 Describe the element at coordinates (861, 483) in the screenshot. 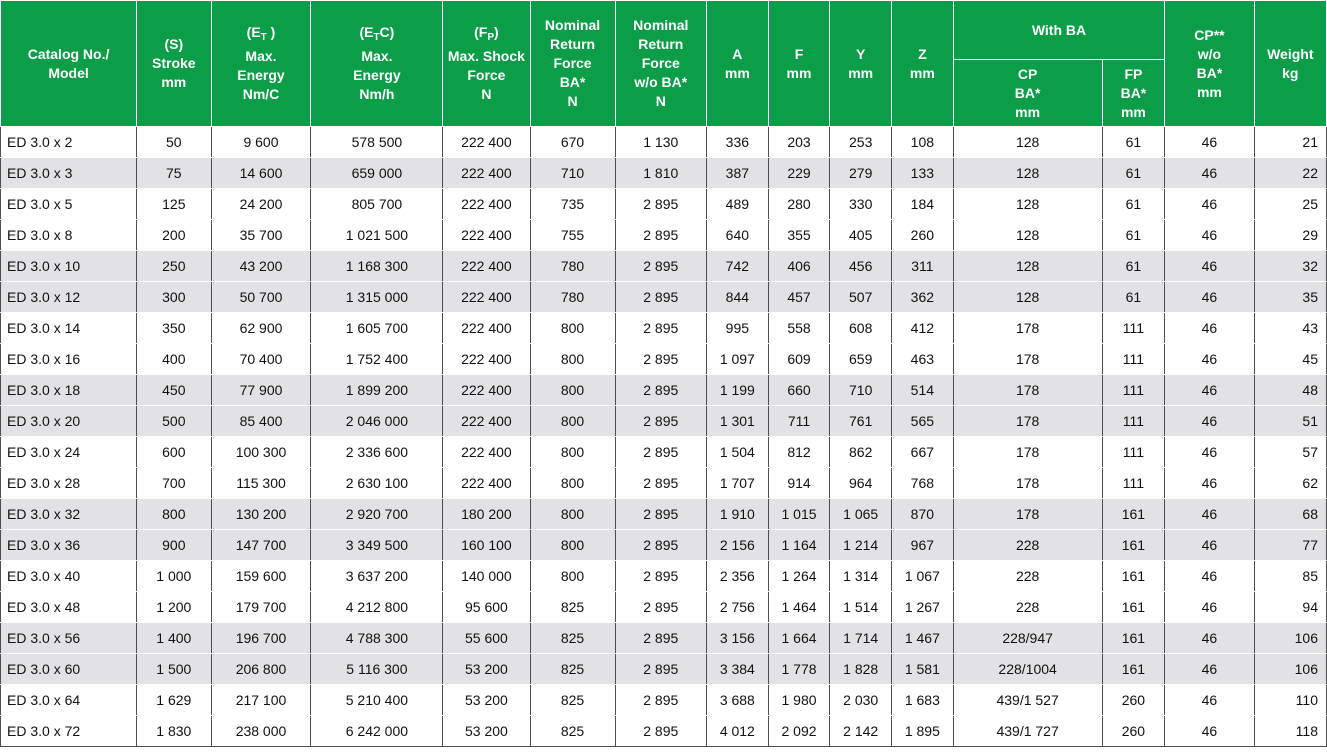

I see `cell-y: 964` at that location.